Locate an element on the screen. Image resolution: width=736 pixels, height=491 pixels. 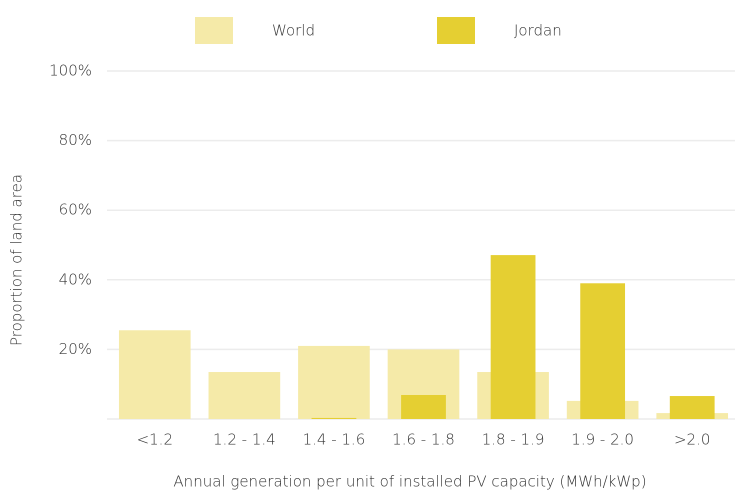
legend-label: World is located at coordinates (293, 31).